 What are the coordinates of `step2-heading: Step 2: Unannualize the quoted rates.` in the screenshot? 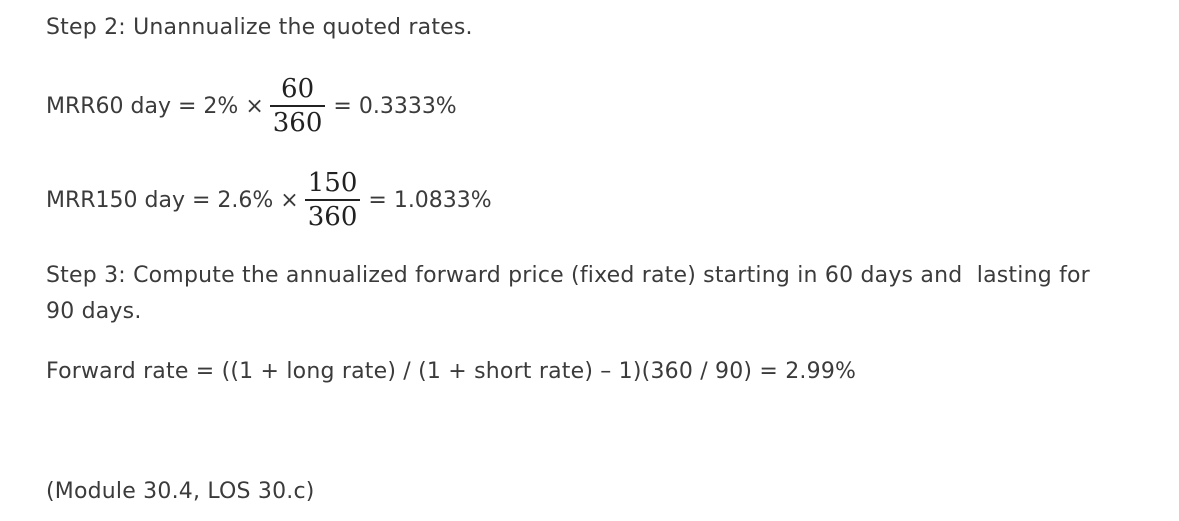 It's located at (259, 27).